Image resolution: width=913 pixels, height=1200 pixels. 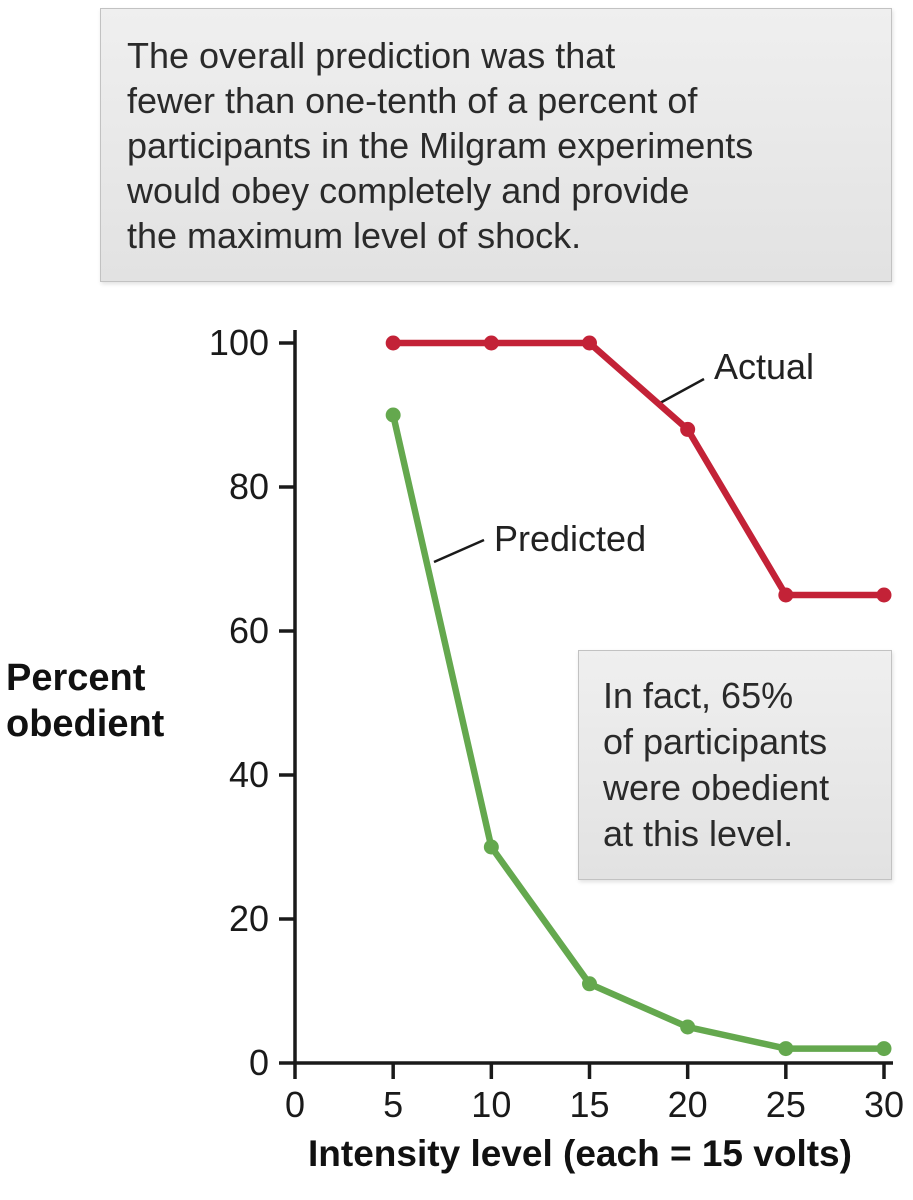 I want to click on series-line-actual, so click(x=638, y=469).